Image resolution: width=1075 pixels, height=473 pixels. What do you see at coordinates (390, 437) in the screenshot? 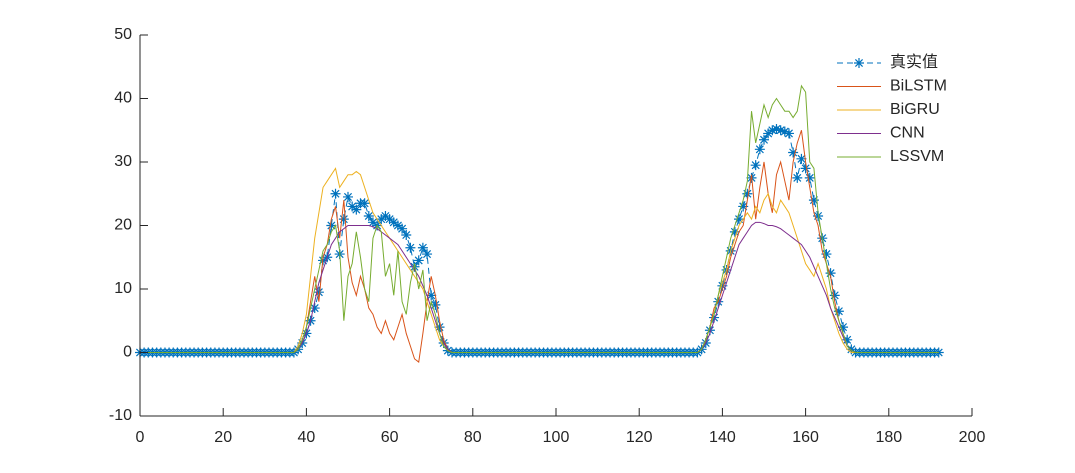
I see `x-tick-label: 60` at bounding box center [390, 437].